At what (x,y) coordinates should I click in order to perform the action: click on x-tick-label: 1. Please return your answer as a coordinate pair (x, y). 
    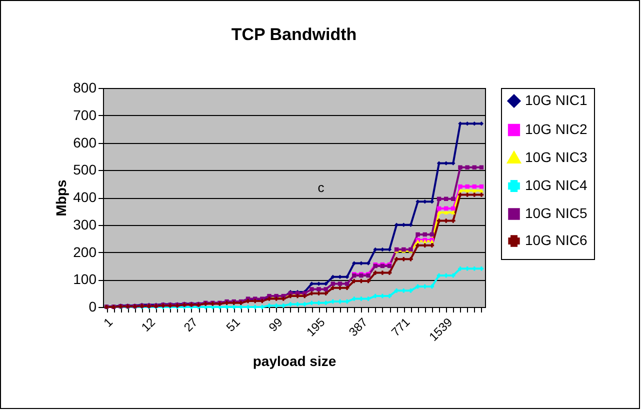
    Looking at the image, I should click on (108, 322).